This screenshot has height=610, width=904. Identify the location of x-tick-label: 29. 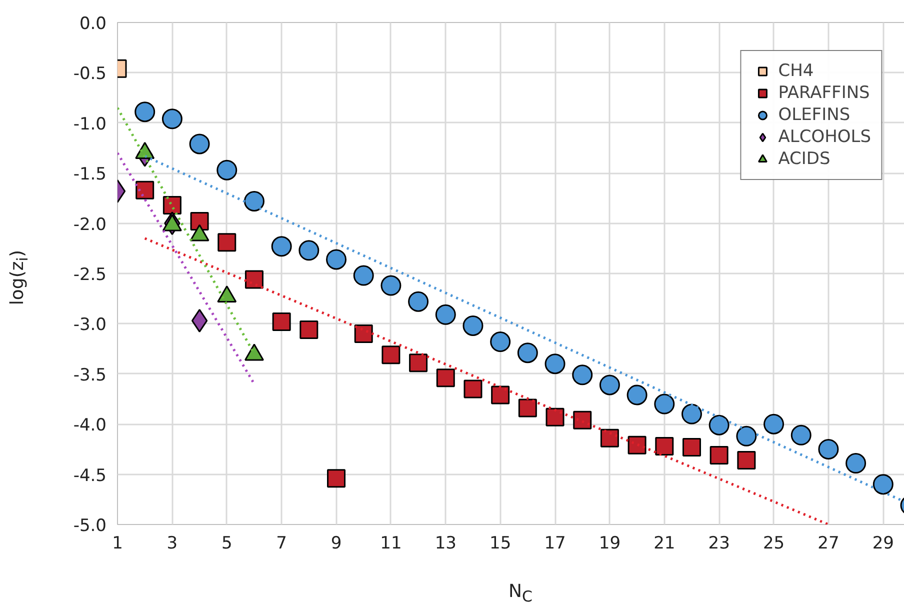
(883, 544).